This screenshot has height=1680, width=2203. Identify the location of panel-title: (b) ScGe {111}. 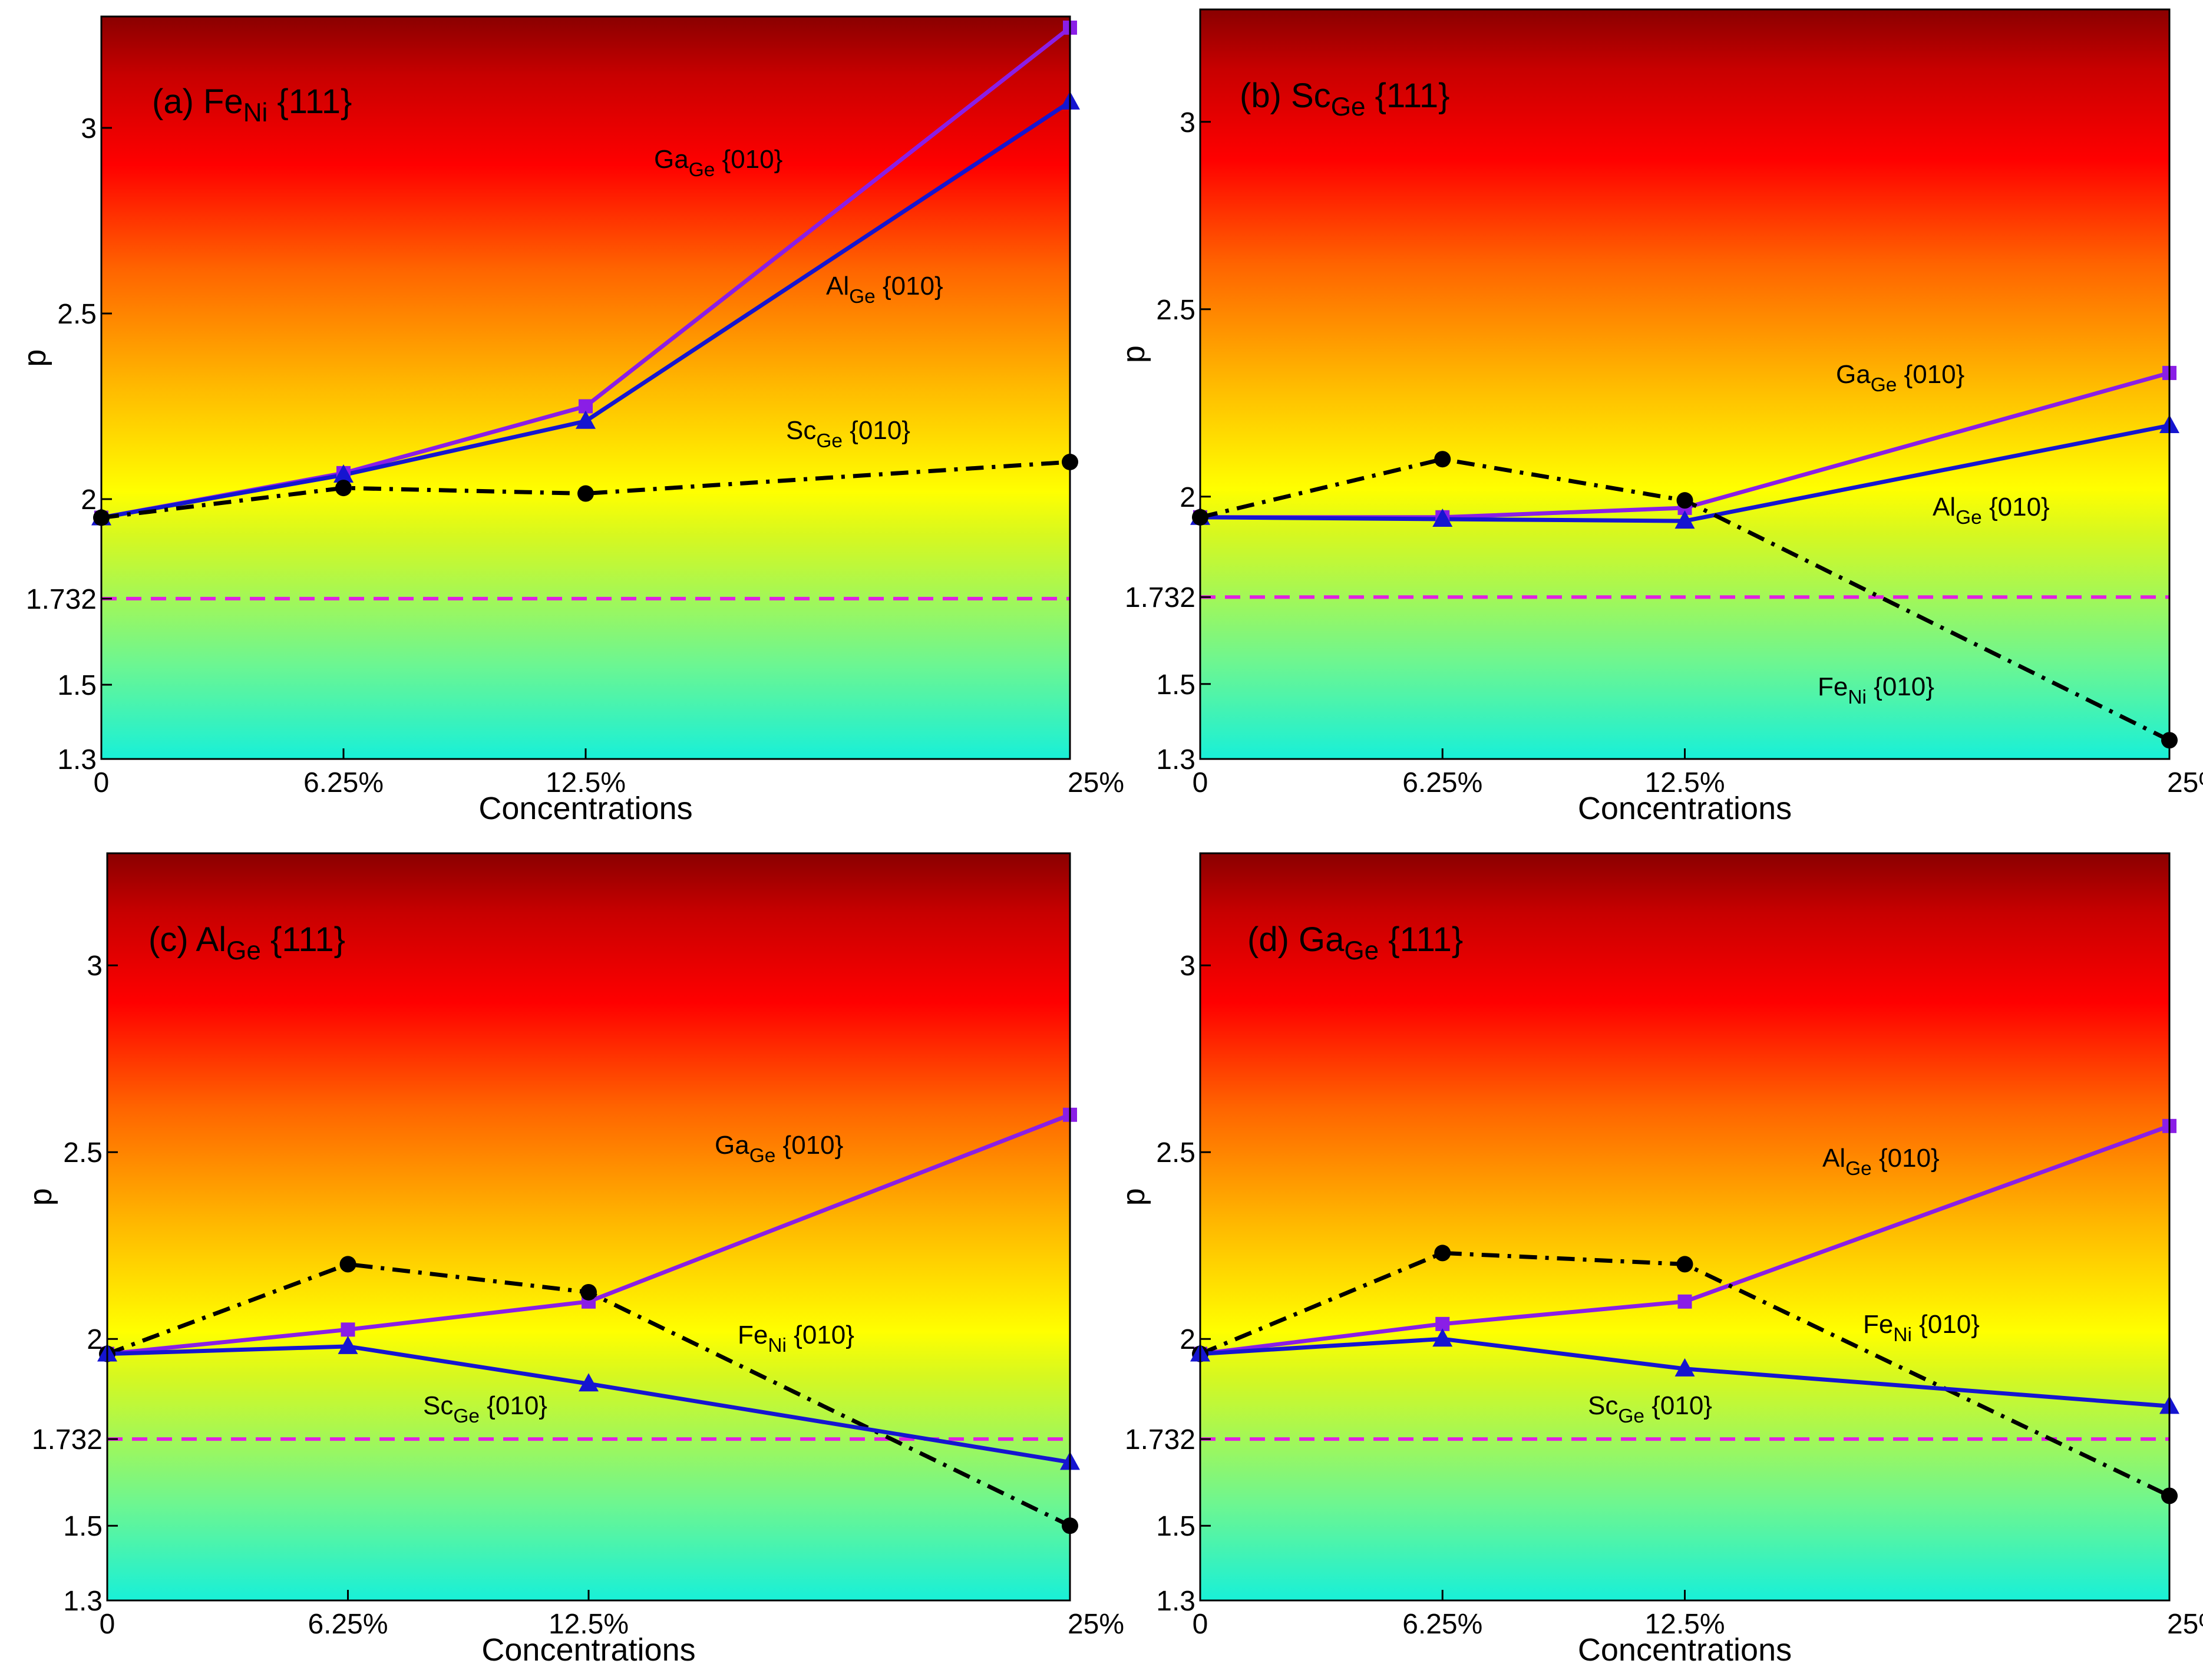
(1345, 99).